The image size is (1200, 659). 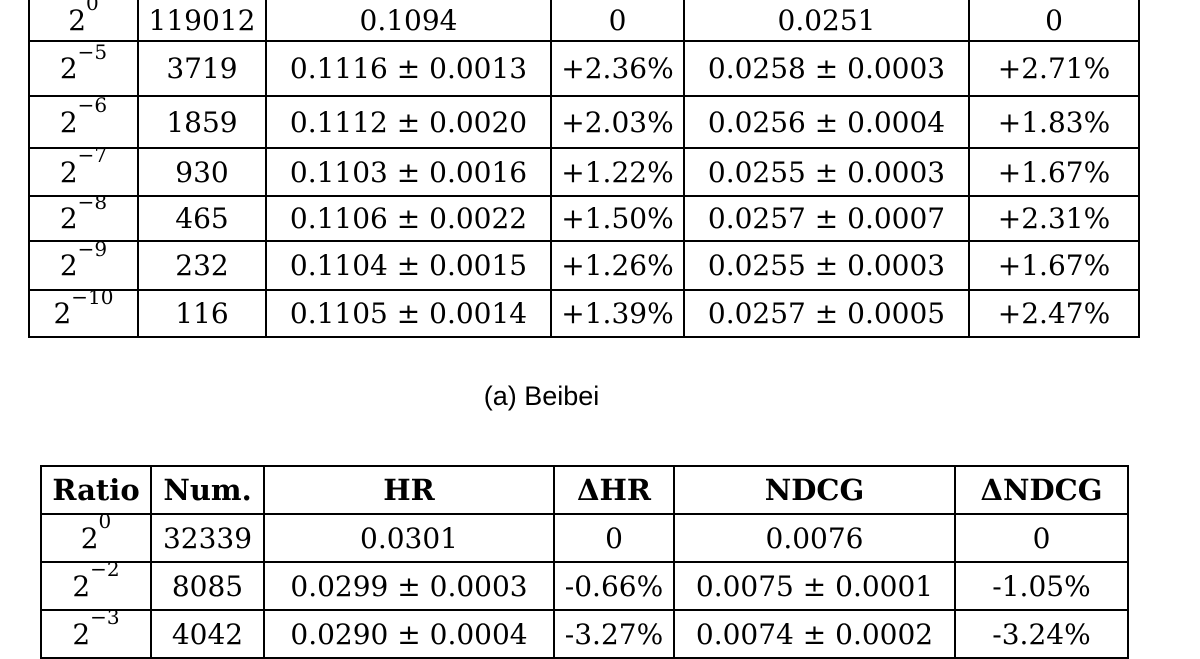 What do you see at coordinates (614, 586) in the screenshot?
I see `delta-hr-cell: -0.66%` at bounding box center [614, 586].